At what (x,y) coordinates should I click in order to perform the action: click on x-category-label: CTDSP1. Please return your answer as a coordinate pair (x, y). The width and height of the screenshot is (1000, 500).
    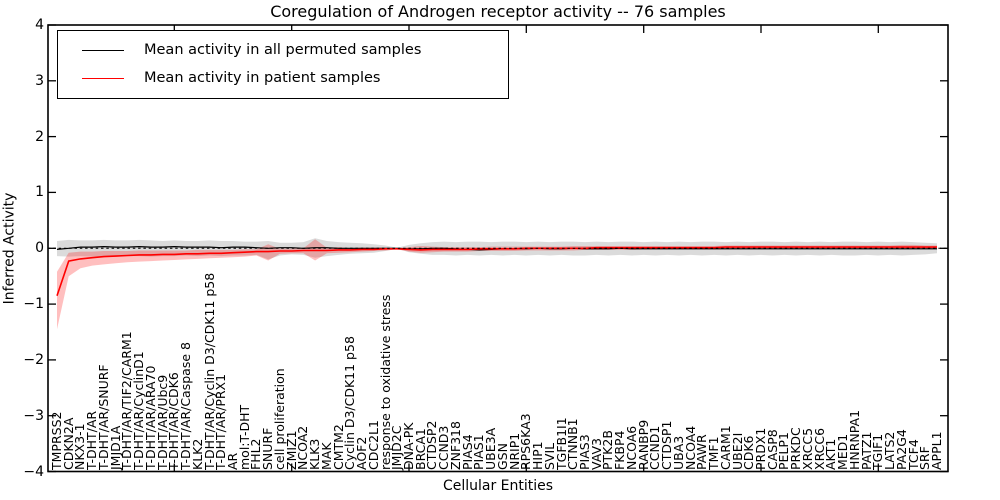
    Looking at the image, I should click on (667, 445).